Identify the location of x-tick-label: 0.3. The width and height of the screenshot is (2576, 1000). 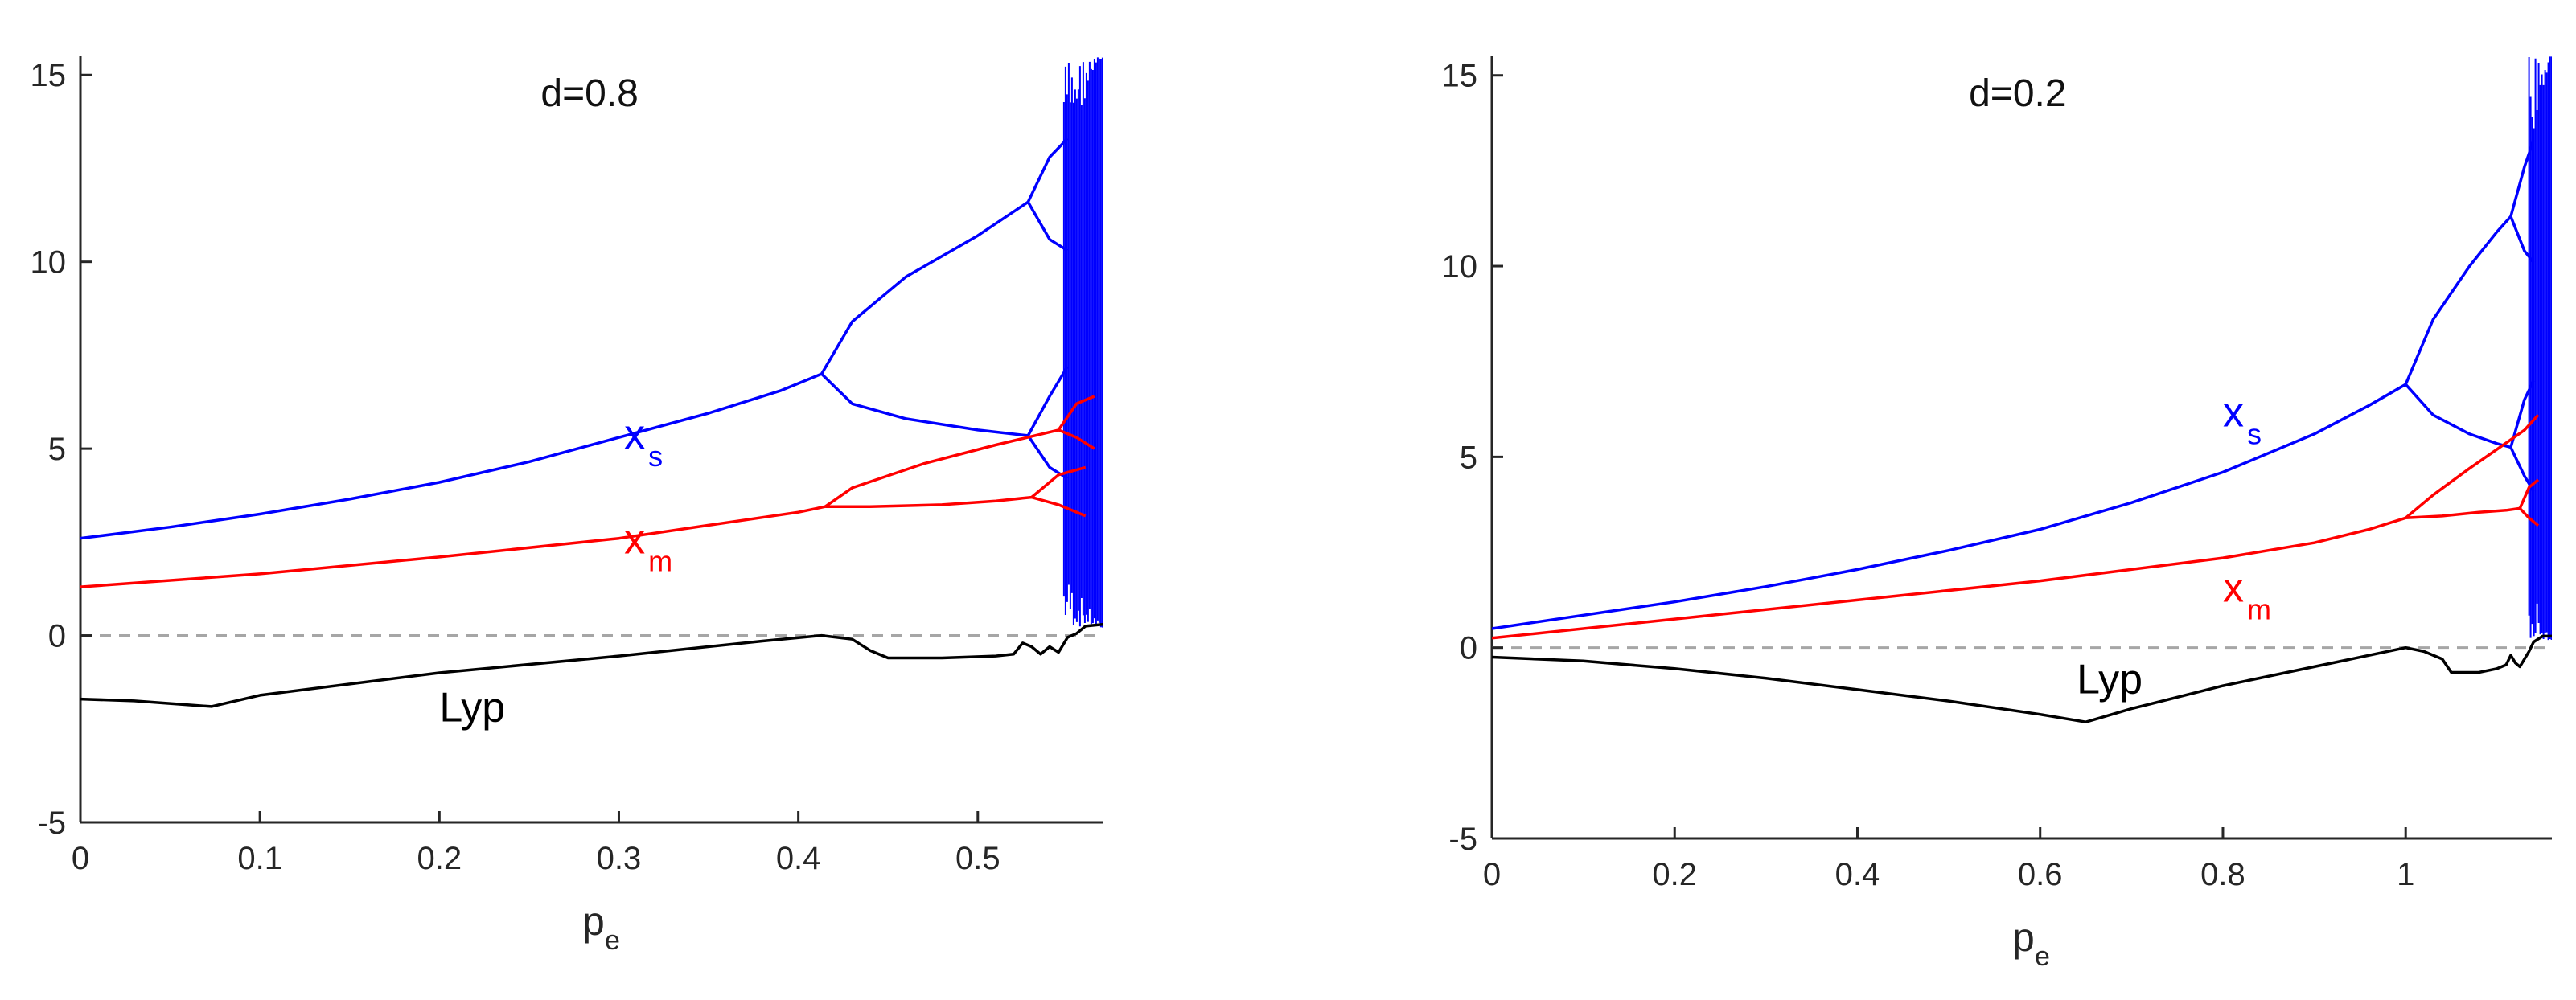
(619, 858).